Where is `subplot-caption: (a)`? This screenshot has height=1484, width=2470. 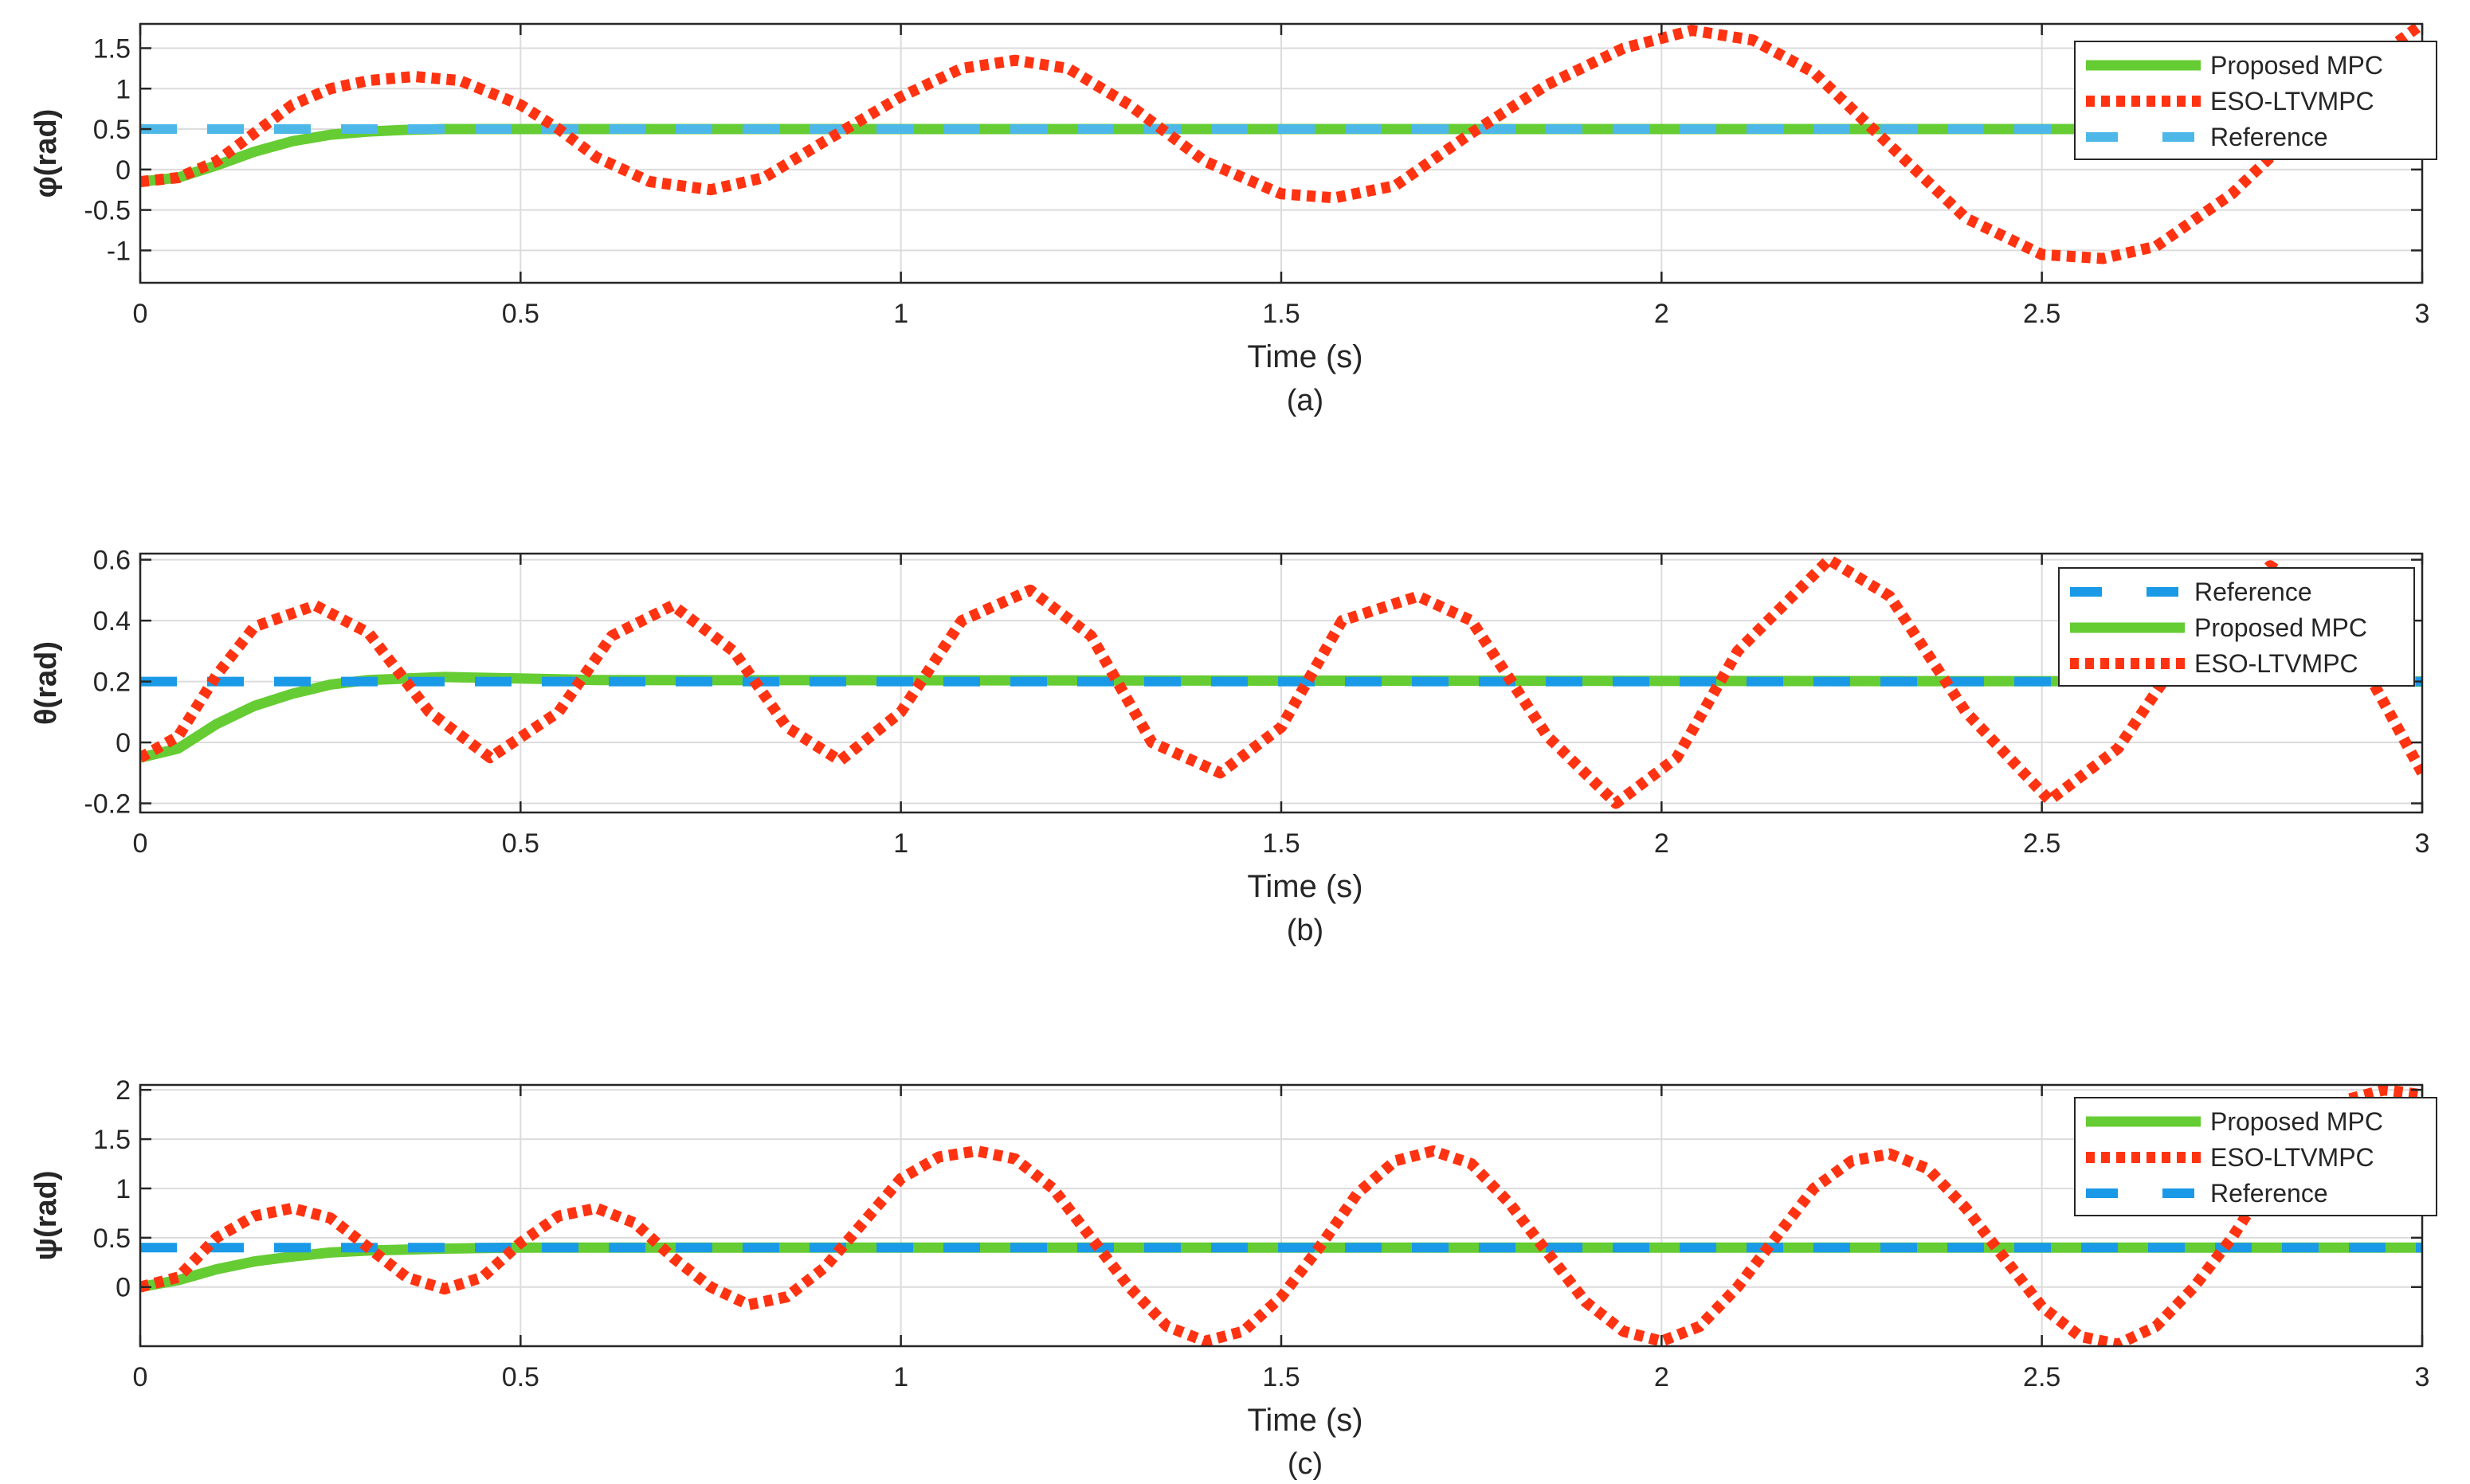
subplot-caption: (a) is located at coordinates (1305, 400).